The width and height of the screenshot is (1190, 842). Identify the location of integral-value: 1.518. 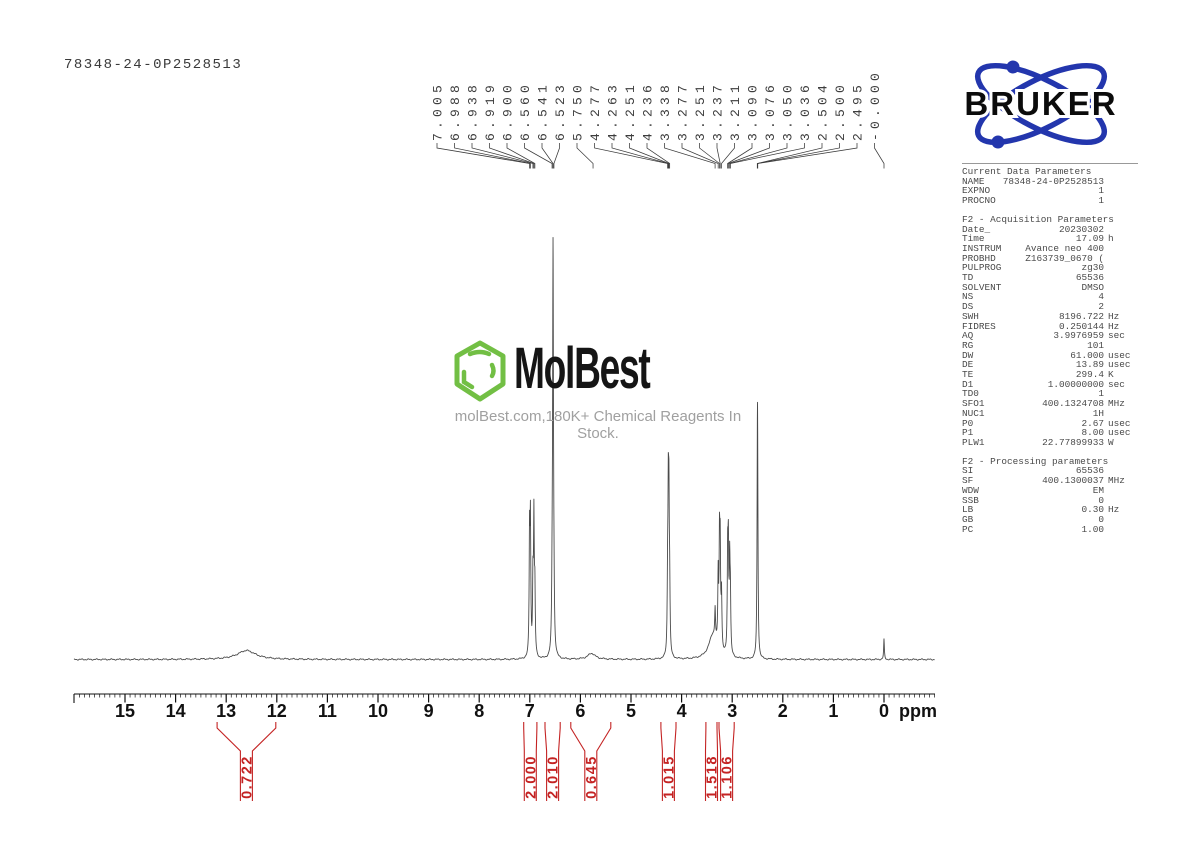
(712, 777).